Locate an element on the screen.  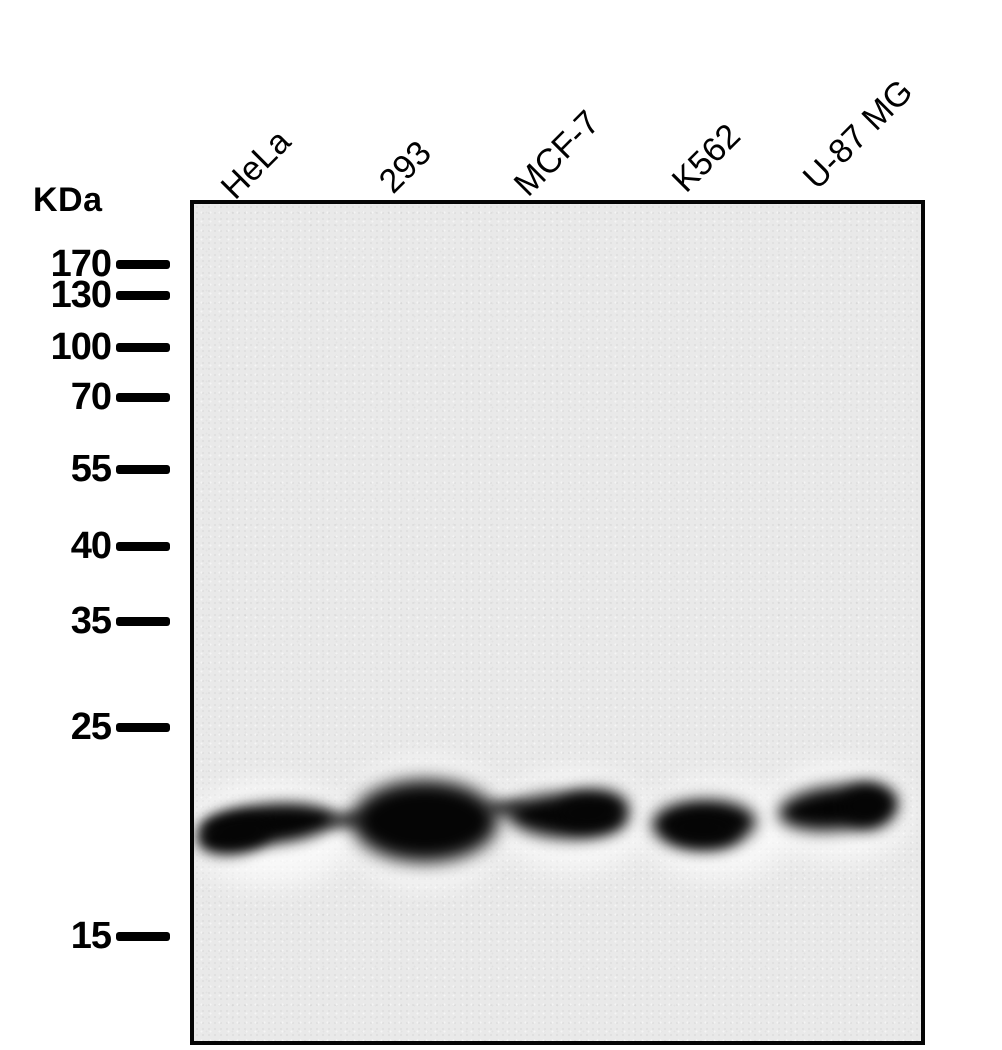
unit-label: KDa is located at coordinates (68, 200).